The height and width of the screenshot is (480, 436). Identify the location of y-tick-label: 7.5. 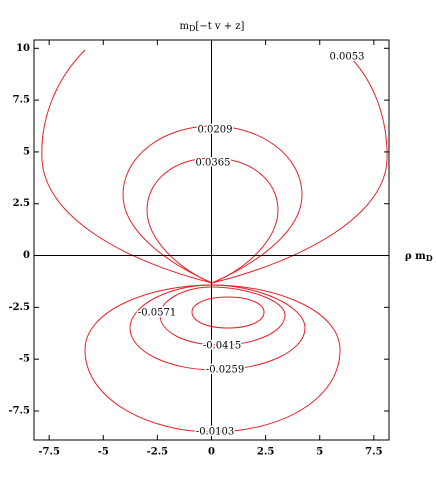
(21, 100).